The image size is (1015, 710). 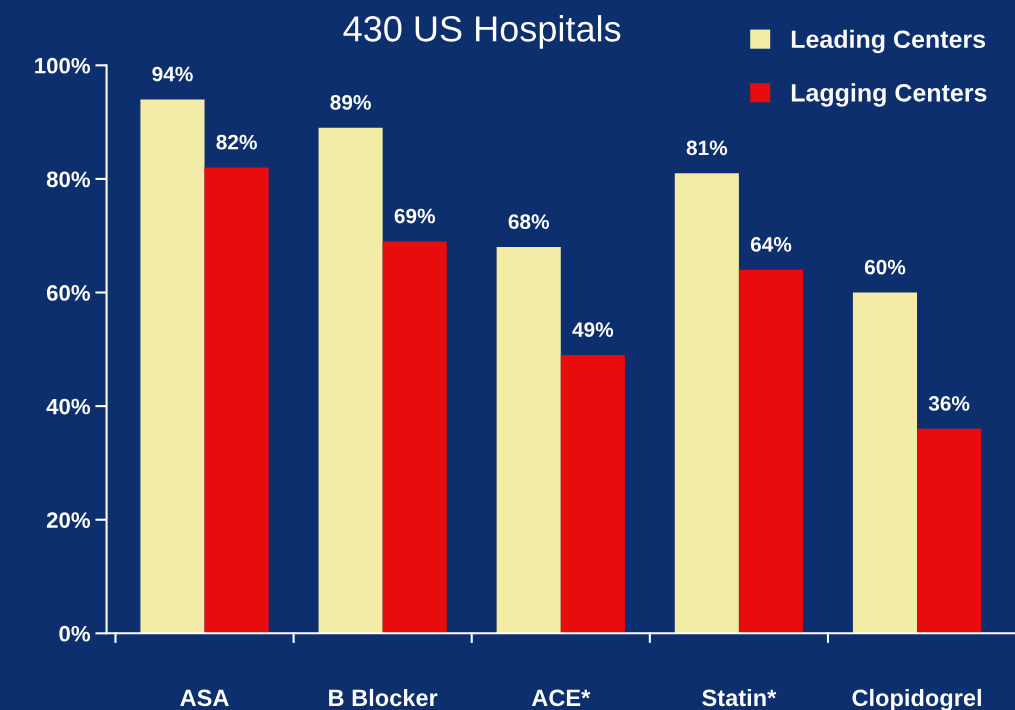 What do you see at coordinates (529, 222) in the screenshot?
I see `data-label: 68%` at bounding box center [529, 222].